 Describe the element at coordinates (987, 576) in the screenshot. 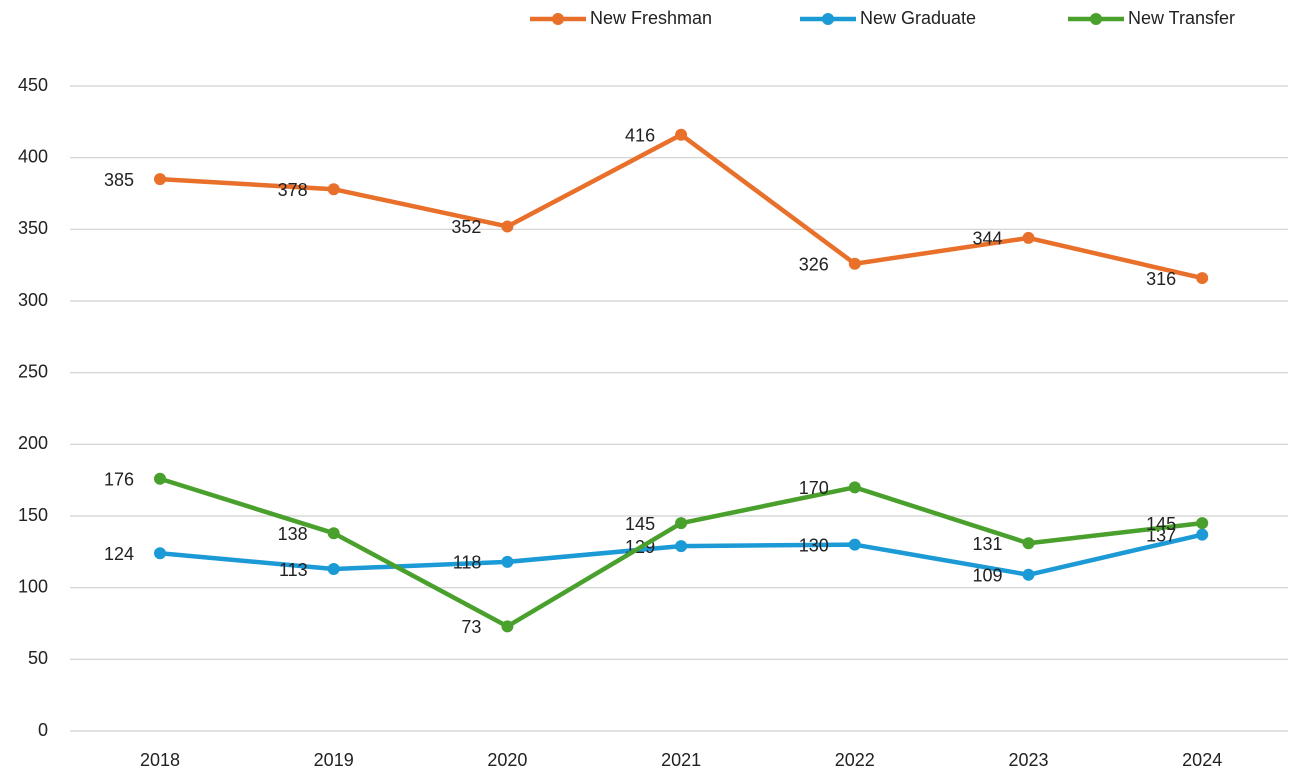

I see `data-label: 109` at that location.